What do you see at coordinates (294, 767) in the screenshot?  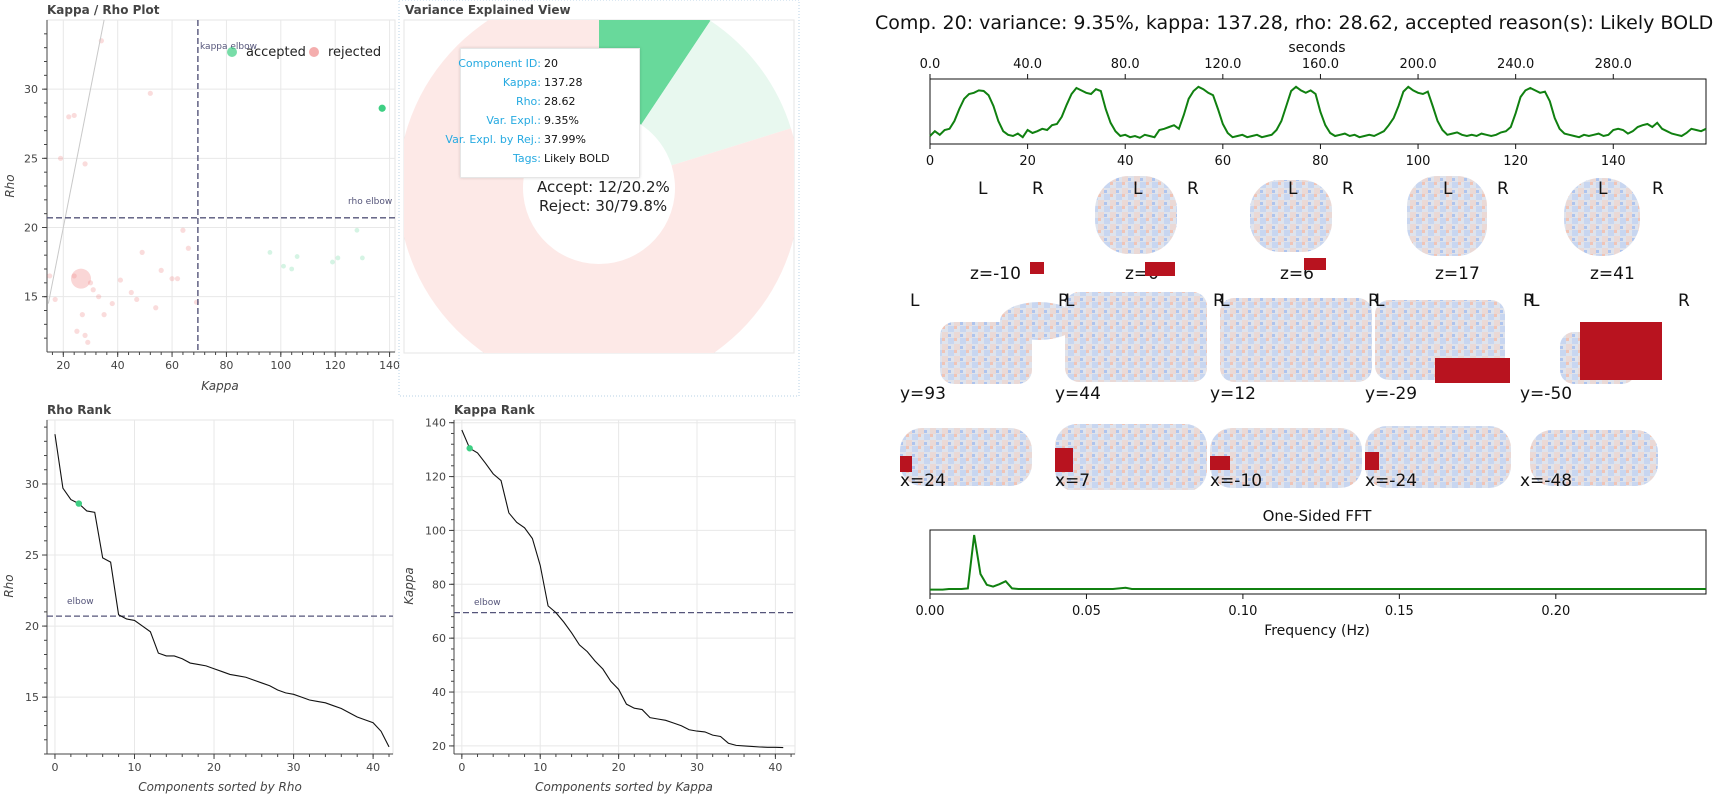 I see `rho-rank-x-tick: 30` at bounding box center [294, 767].